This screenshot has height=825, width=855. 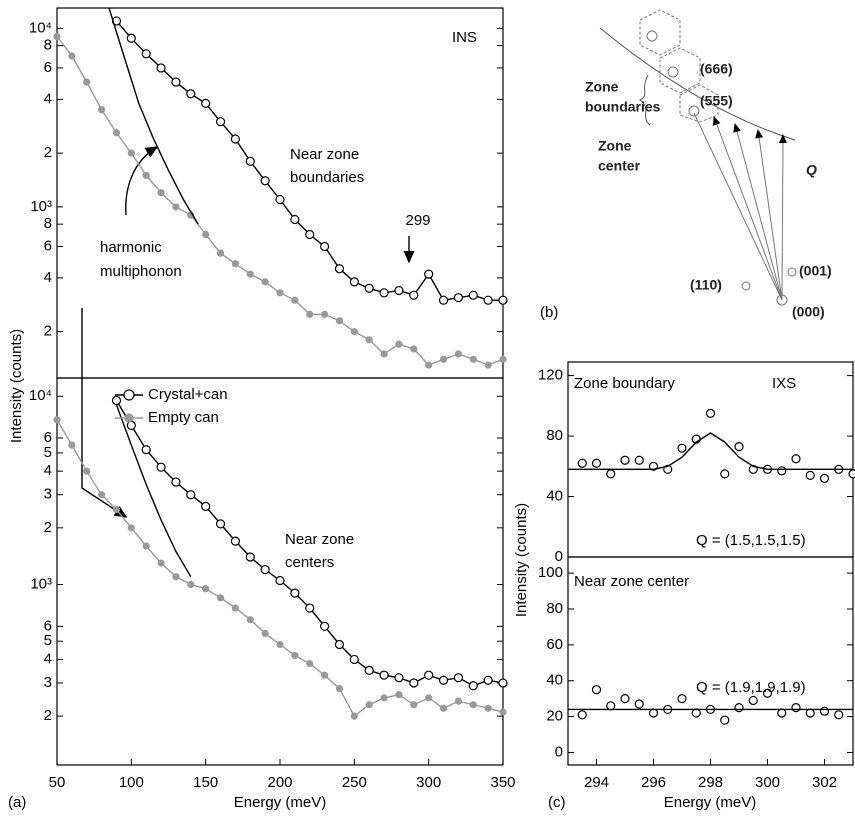 I want to click on annotation: IXS, so click(x=784, y=383).